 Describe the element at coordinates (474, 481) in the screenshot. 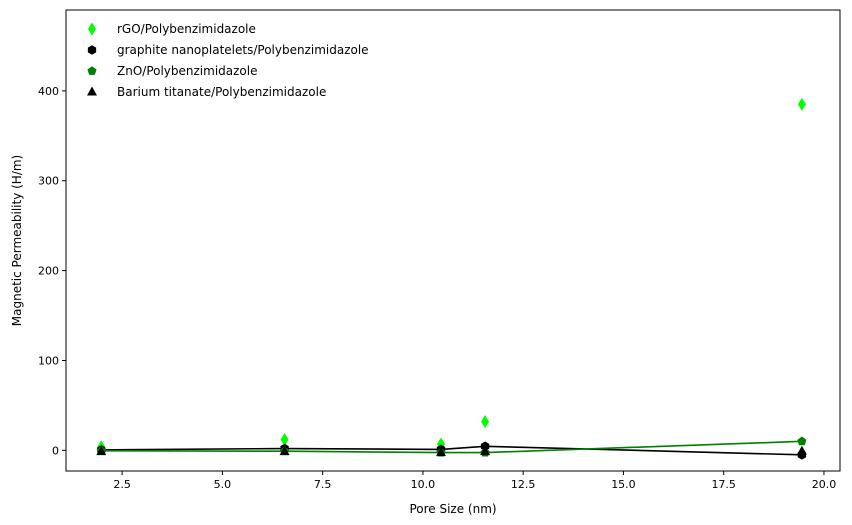

I see `x-axis: 2.5 5.0 7.5 10.0 12.5 15.0 17.5 20.0` at that location.